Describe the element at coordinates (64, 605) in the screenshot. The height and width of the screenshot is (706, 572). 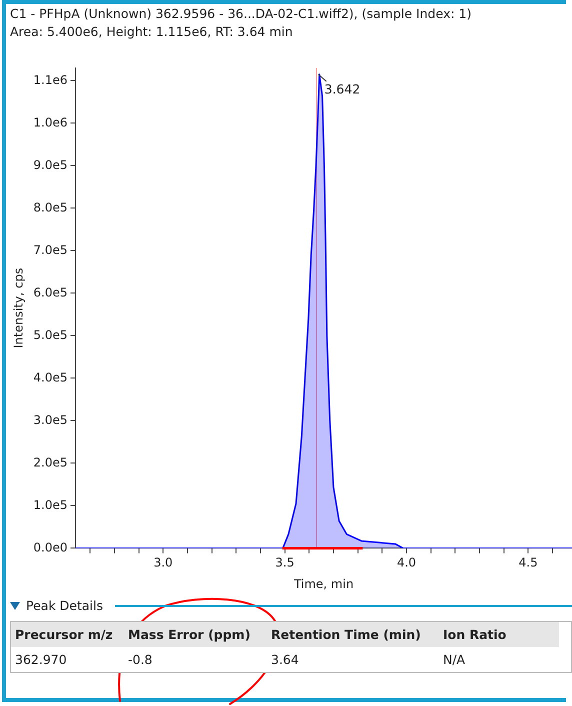
I see `text: Peak Details` at that location.